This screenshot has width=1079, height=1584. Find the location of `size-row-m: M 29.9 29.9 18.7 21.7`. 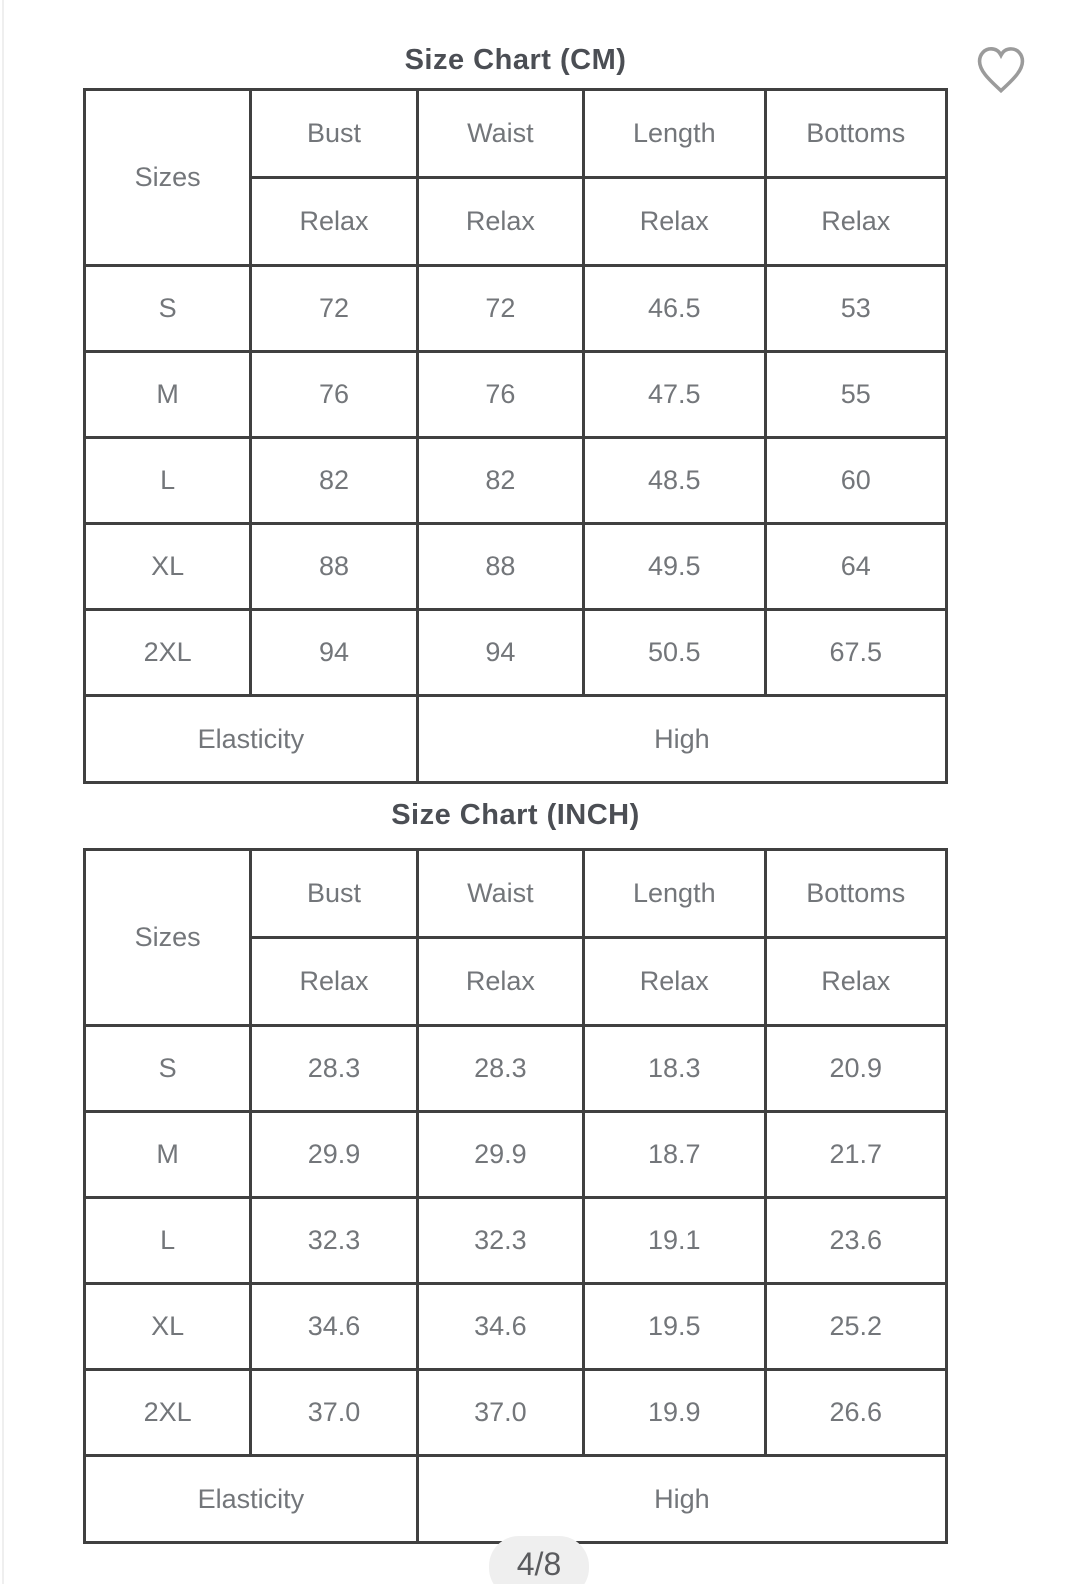

size-row-m: M 29.9 29.9 18.7 21.7 is located at coordinates (515, 1154).